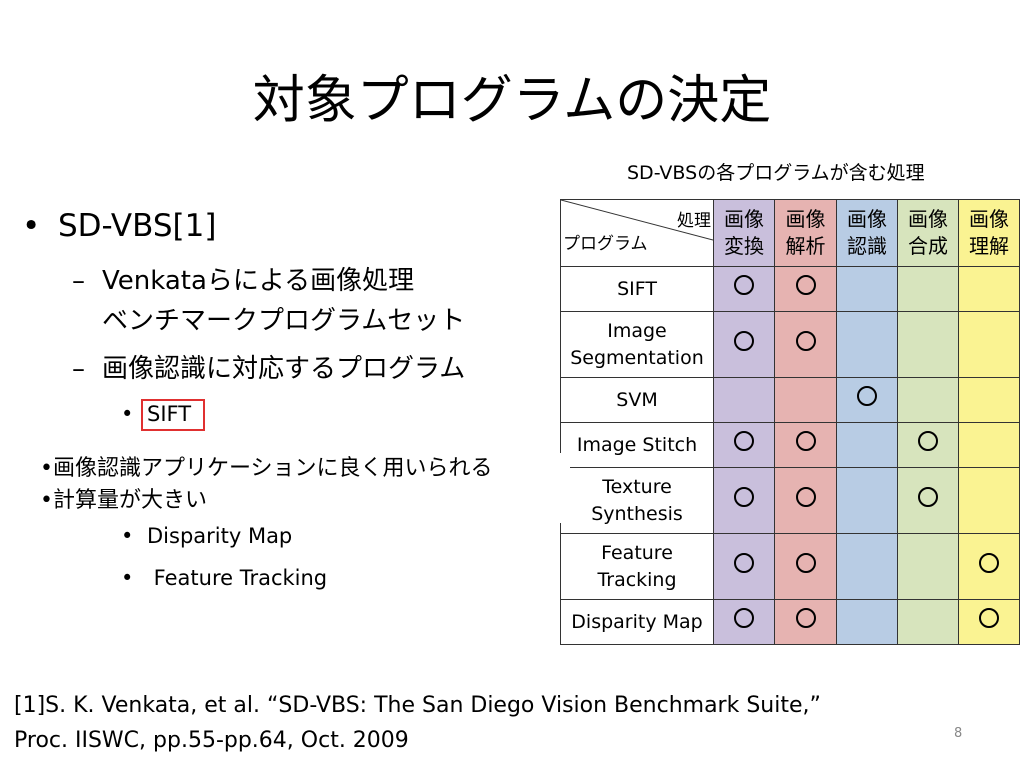  Describe the element at coordinates (637, 233) in the screenshot. I see `table-corner-cell: 処理 プログラム` at that location.